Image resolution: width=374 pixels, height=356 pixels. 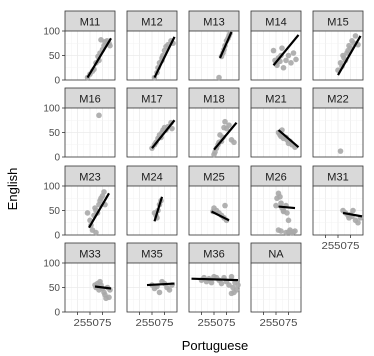 I want to click on facet-strip-label: M22, so click(x=337, y=100).